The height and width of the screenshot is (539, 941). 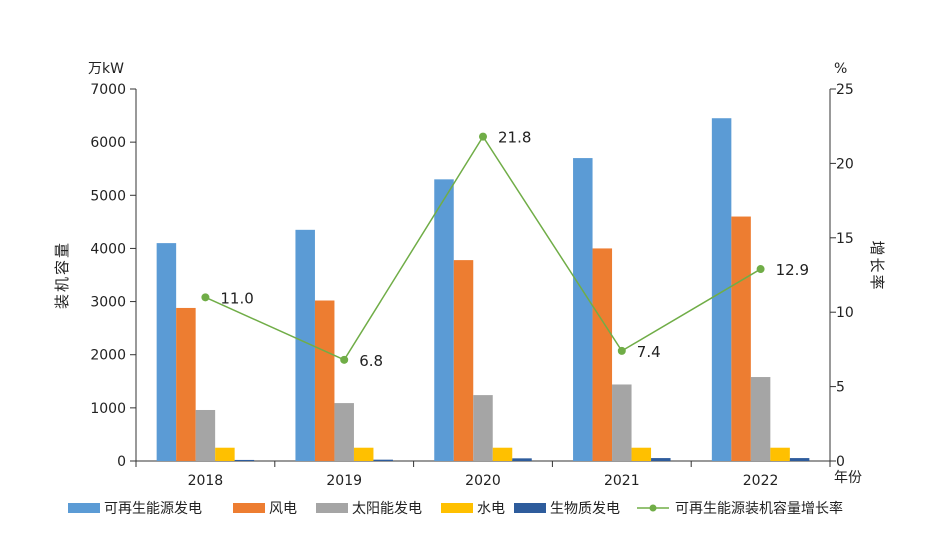 I want to click on x-tick-label: 2020, so click(x=483, y=481).